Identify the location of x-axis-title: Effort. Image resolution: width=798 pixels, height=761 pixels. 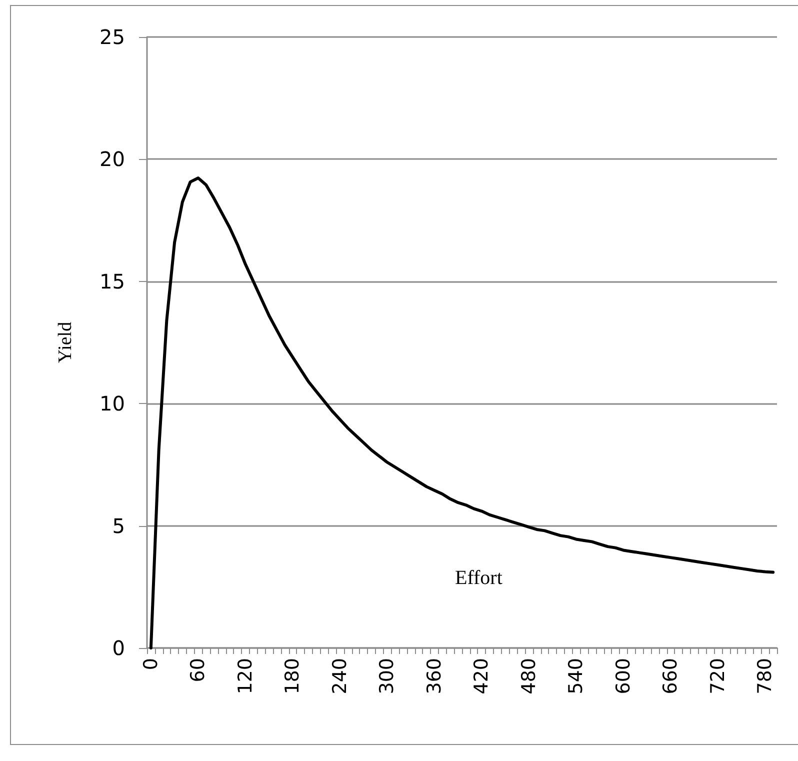
(479, 578).